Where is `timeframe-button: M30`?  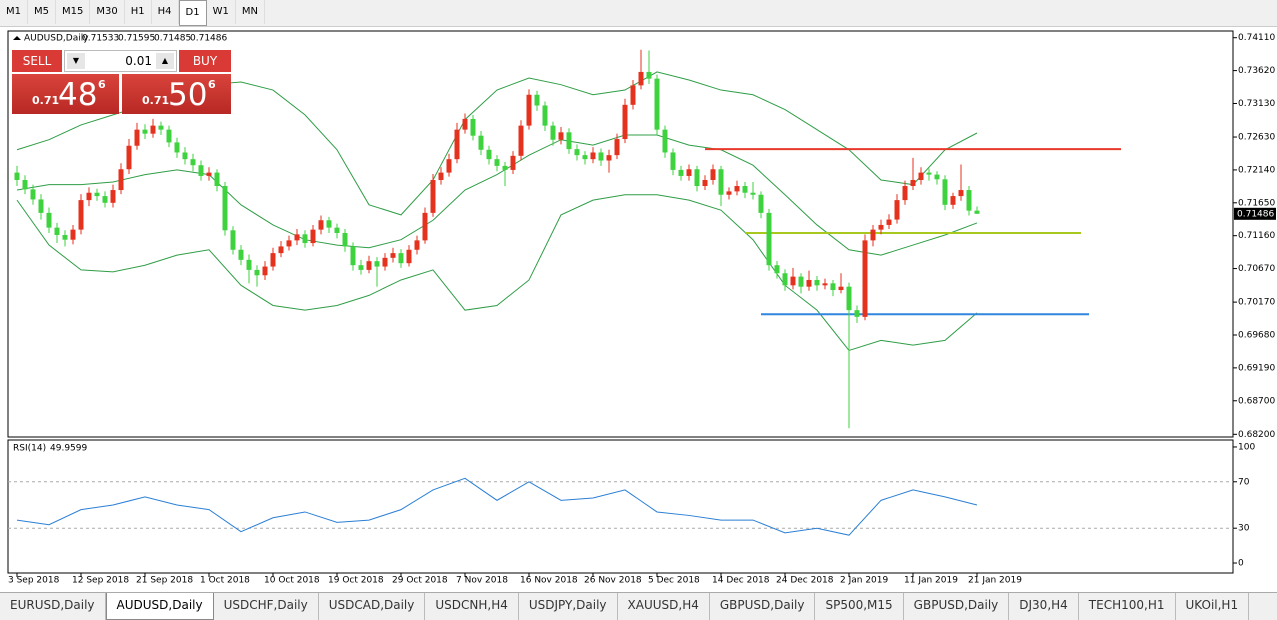
timeframe-button: M30 is located at coordinates (107, 12).